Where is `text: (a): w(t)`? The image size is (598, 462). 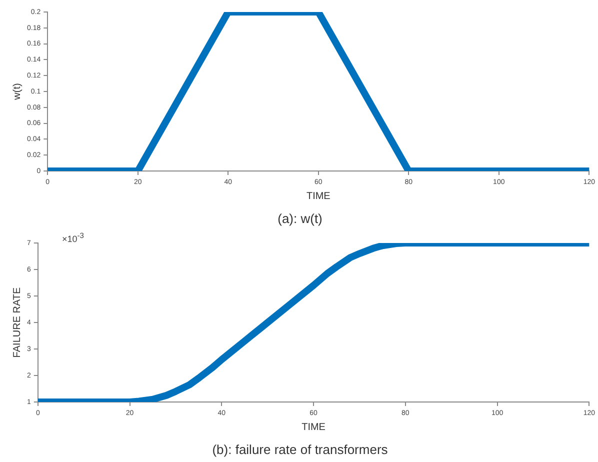 text: (a): w(t) is located at coordinates (300, 218).